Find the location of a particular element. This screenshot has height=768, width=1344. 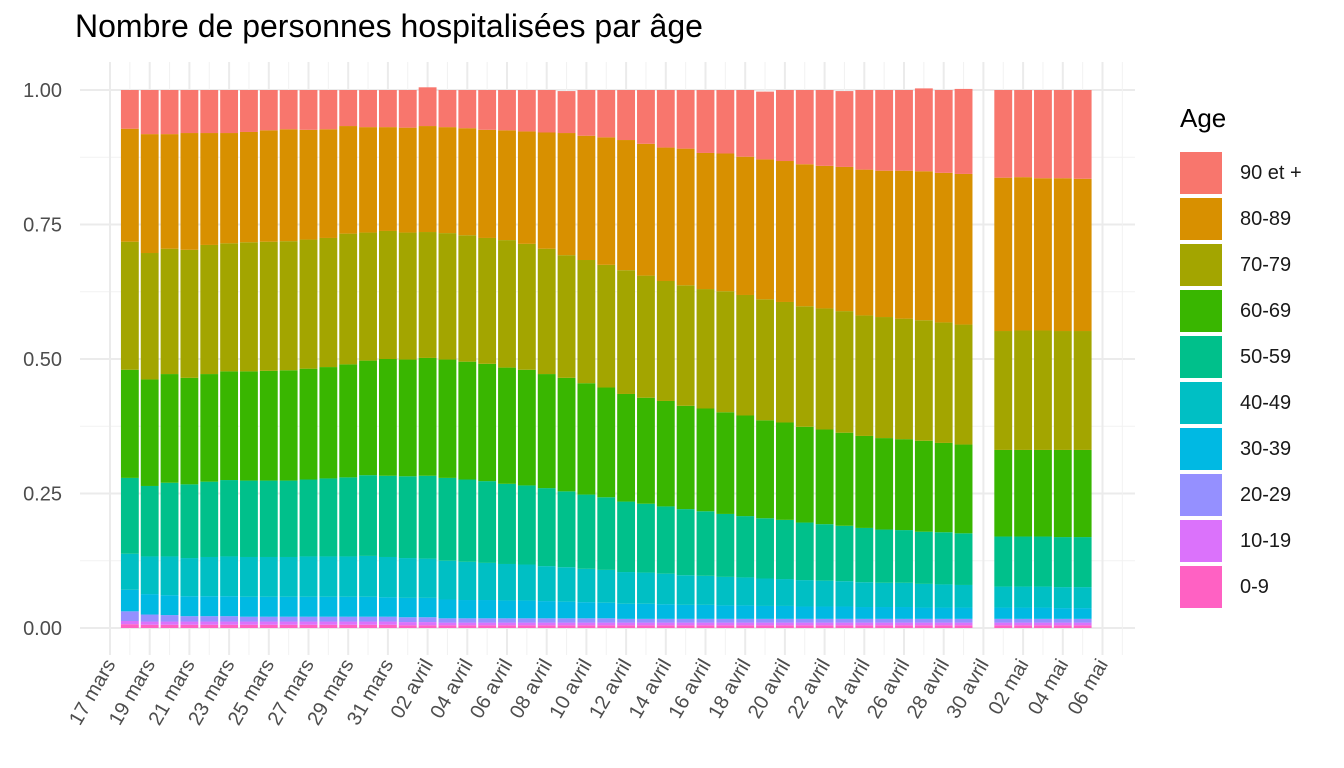

x-tick-label: 06 mai is located at coordinates (1088, 687).